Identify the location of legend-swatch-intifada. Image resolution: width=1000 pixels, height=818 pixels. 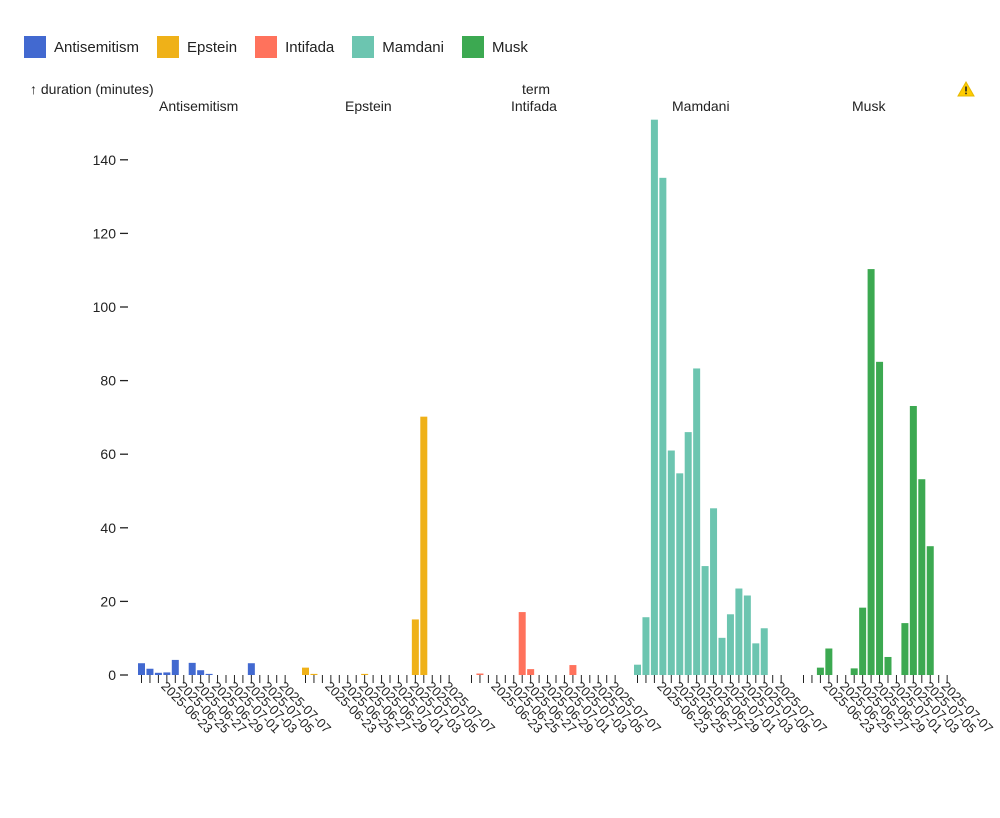
(266, 47).